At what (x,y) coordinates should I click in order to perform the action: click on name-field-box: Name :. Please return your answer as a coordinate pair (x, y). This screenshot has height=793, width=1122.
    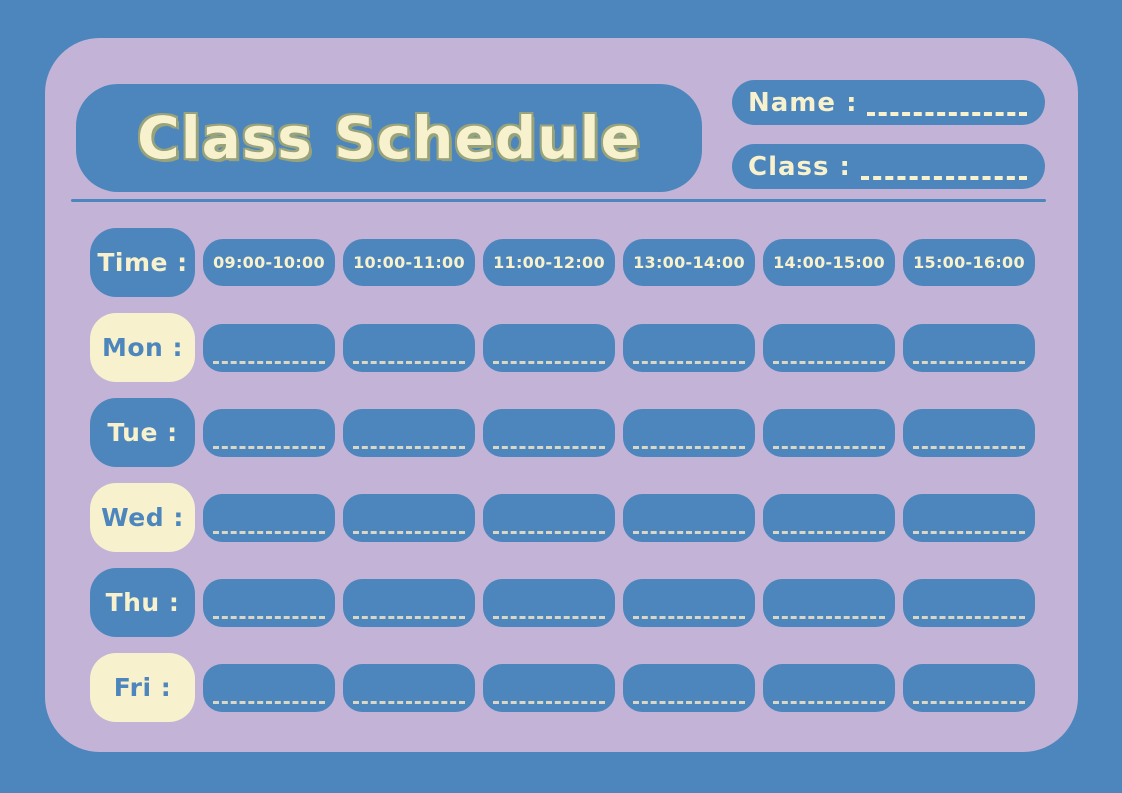
    Looking at the image, I should click on (888, 102).